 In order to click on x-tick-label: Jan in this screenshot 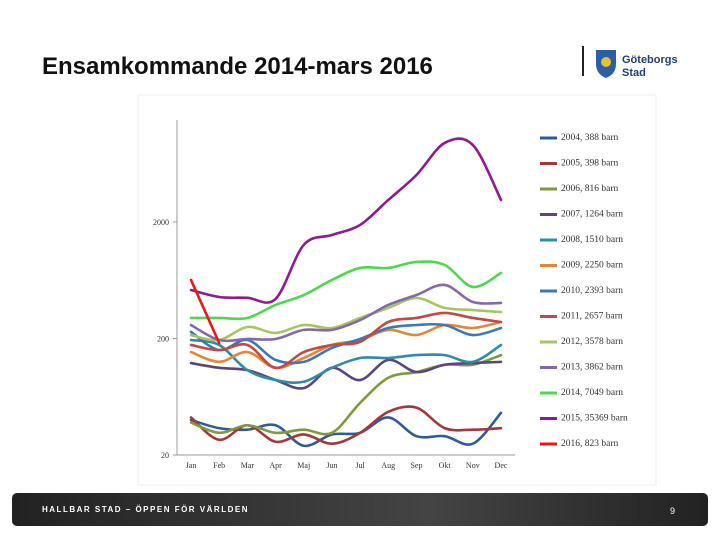, I will do `click(191, 465)`.